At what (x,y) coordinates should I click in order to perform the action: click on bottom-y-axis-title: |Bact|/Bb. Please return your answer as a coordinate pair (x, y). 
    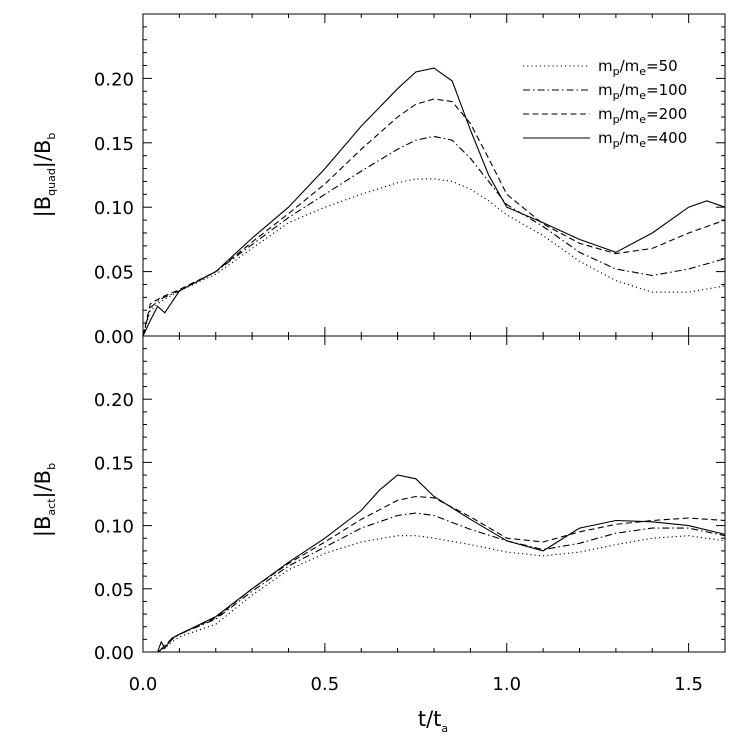
    Looking at the image, I should click on (44, 500).